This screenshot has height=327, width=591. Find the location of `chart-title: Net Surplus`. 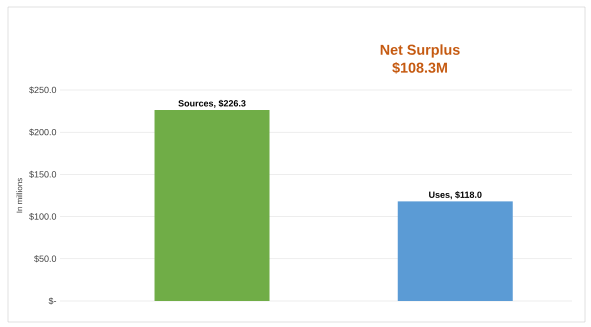

chart-title: Net Surplus is located at coordinates (420, 51).